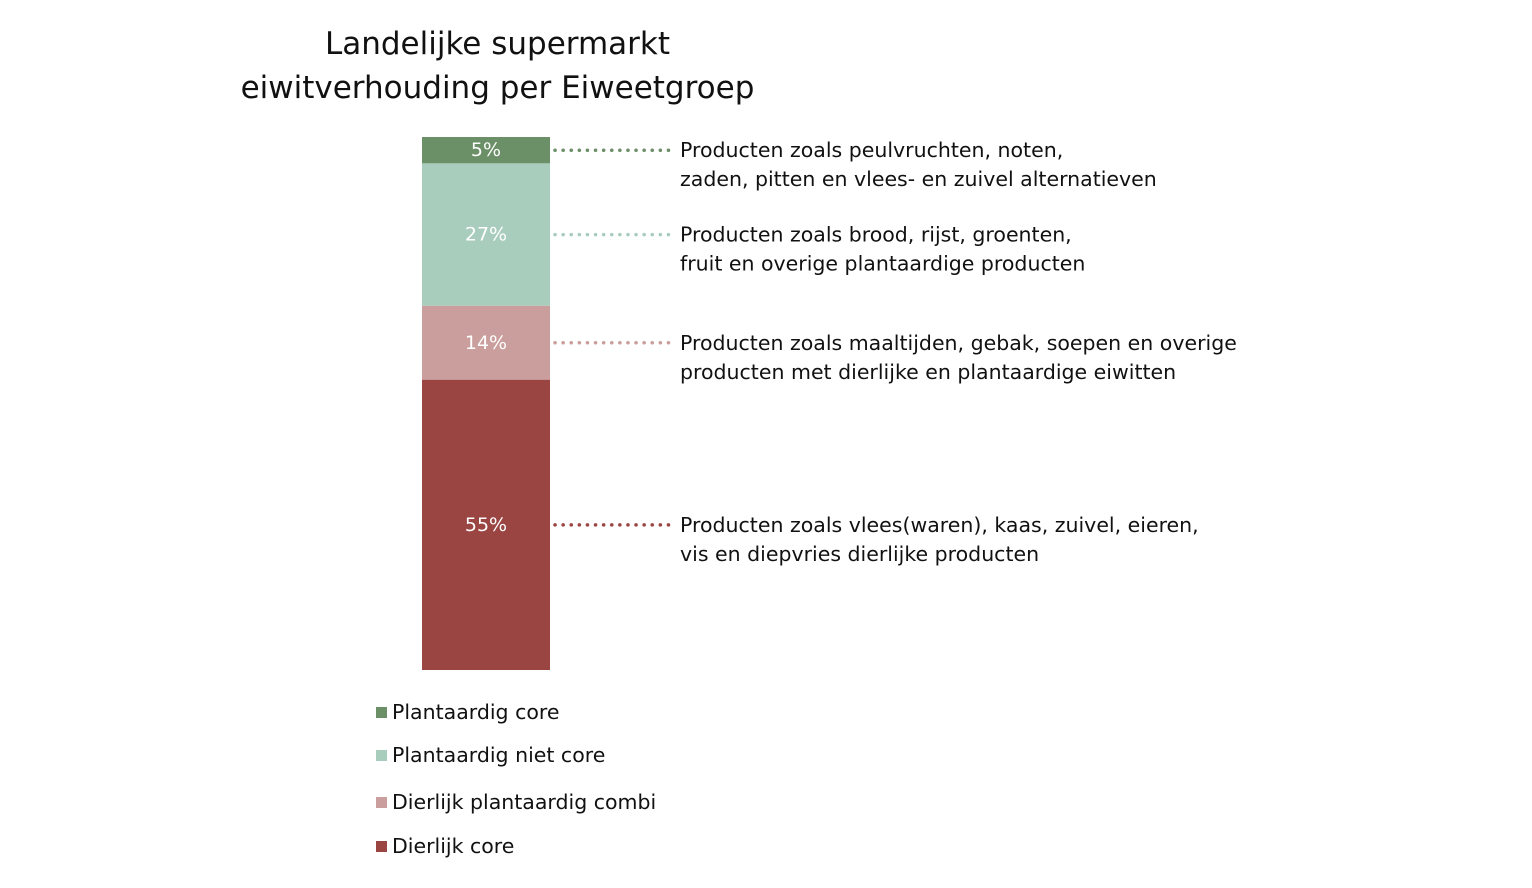 This screenshot has height=888, width=1532. Describe the element at coordinates (476, 712) in the screenshot. I see `legend-label-0: Plantaardig core` at that location.